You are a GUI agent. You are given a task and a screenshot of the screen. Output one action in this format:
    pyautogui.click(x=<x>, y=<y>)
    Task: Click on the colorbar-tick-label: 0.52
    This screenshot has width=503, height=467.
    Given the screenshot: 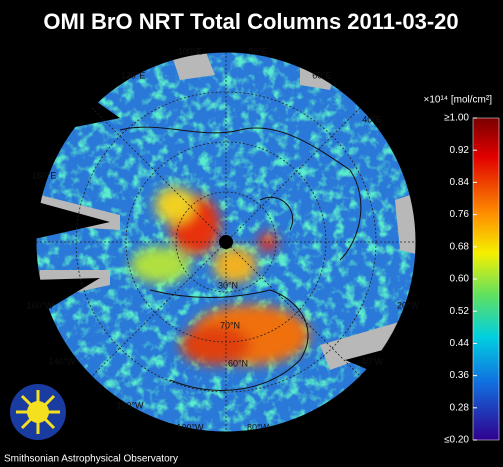 What is the action you would take?
    pyautogui.click(x=460, y=311)
    